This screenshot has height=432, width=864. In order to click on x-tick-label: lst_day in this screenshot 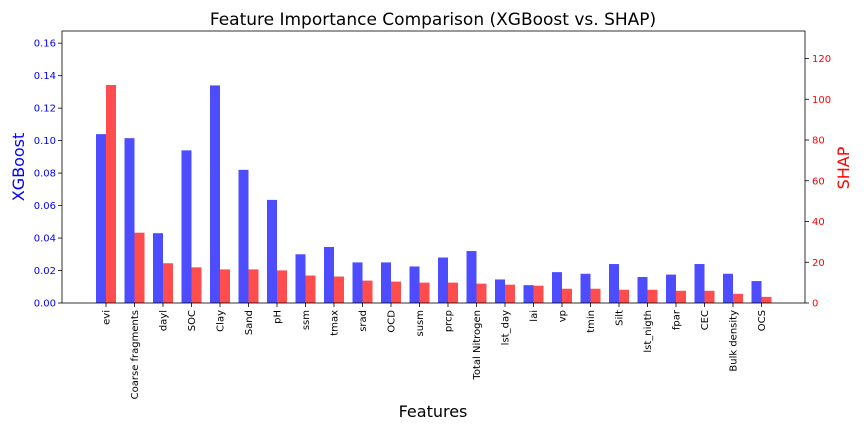, I will do `click(506, 327)`.